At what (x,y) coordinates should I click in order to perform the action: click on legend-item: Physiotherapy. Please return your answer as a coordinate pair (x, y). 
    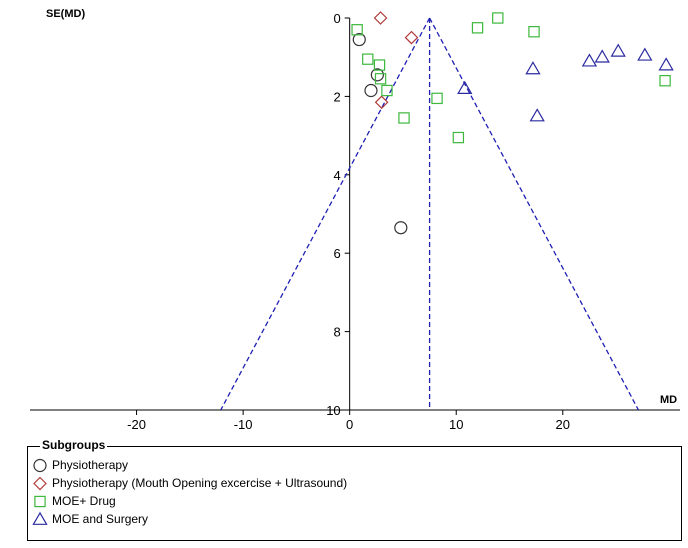
    Looking at the image, I should click on (80, 465).